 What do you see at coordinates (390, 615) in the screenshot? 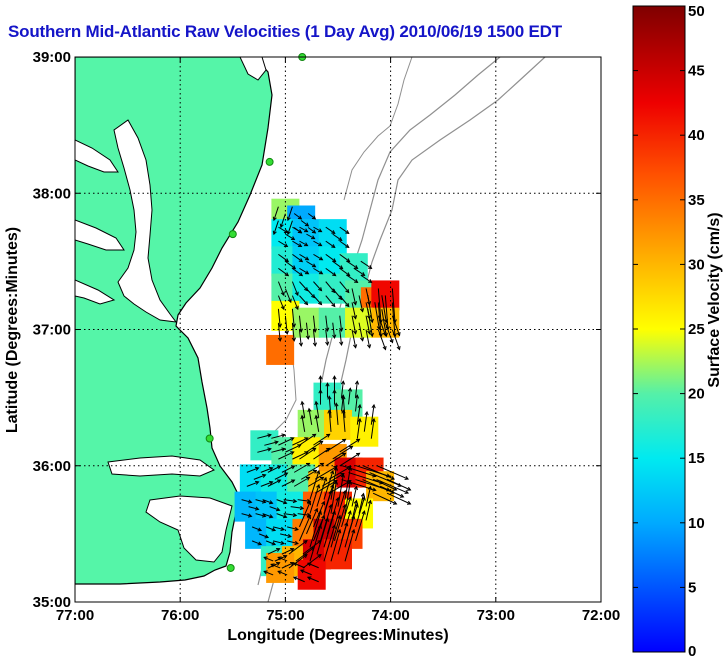
I see `x-tick-label: 74:00` at bounding box center [390, 615].